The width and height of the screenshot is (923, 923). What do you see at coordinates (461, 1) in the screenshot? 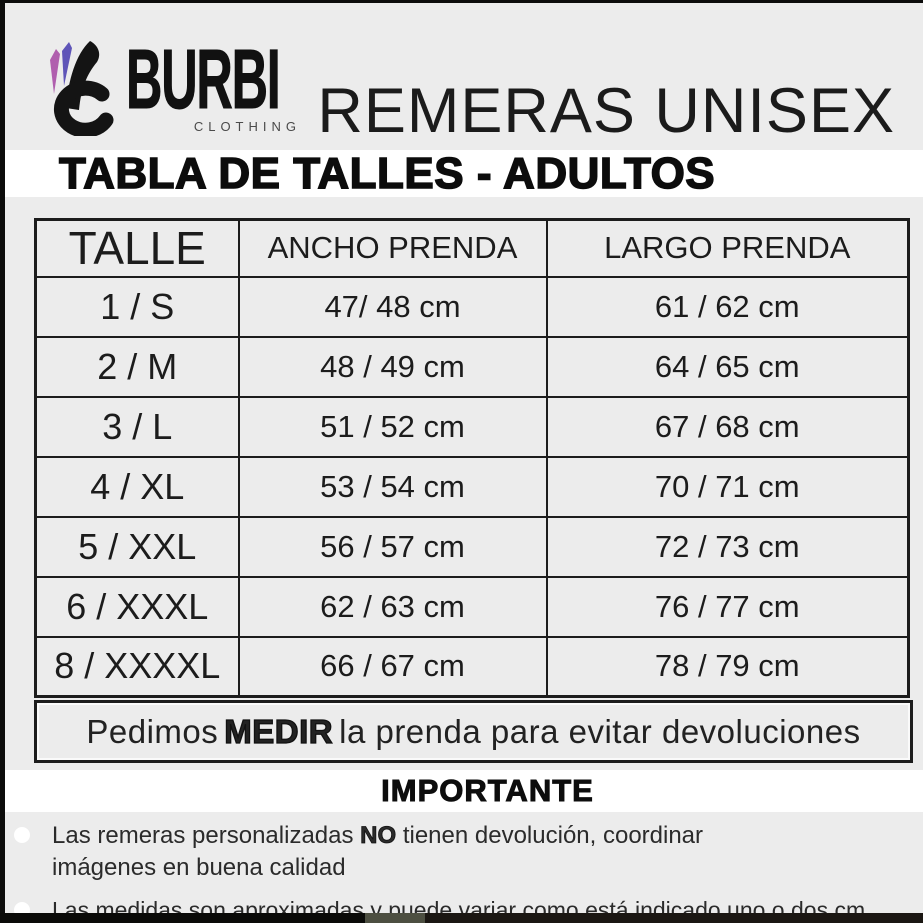
I see `top-edge-bar` at bounding box center [461, 1].